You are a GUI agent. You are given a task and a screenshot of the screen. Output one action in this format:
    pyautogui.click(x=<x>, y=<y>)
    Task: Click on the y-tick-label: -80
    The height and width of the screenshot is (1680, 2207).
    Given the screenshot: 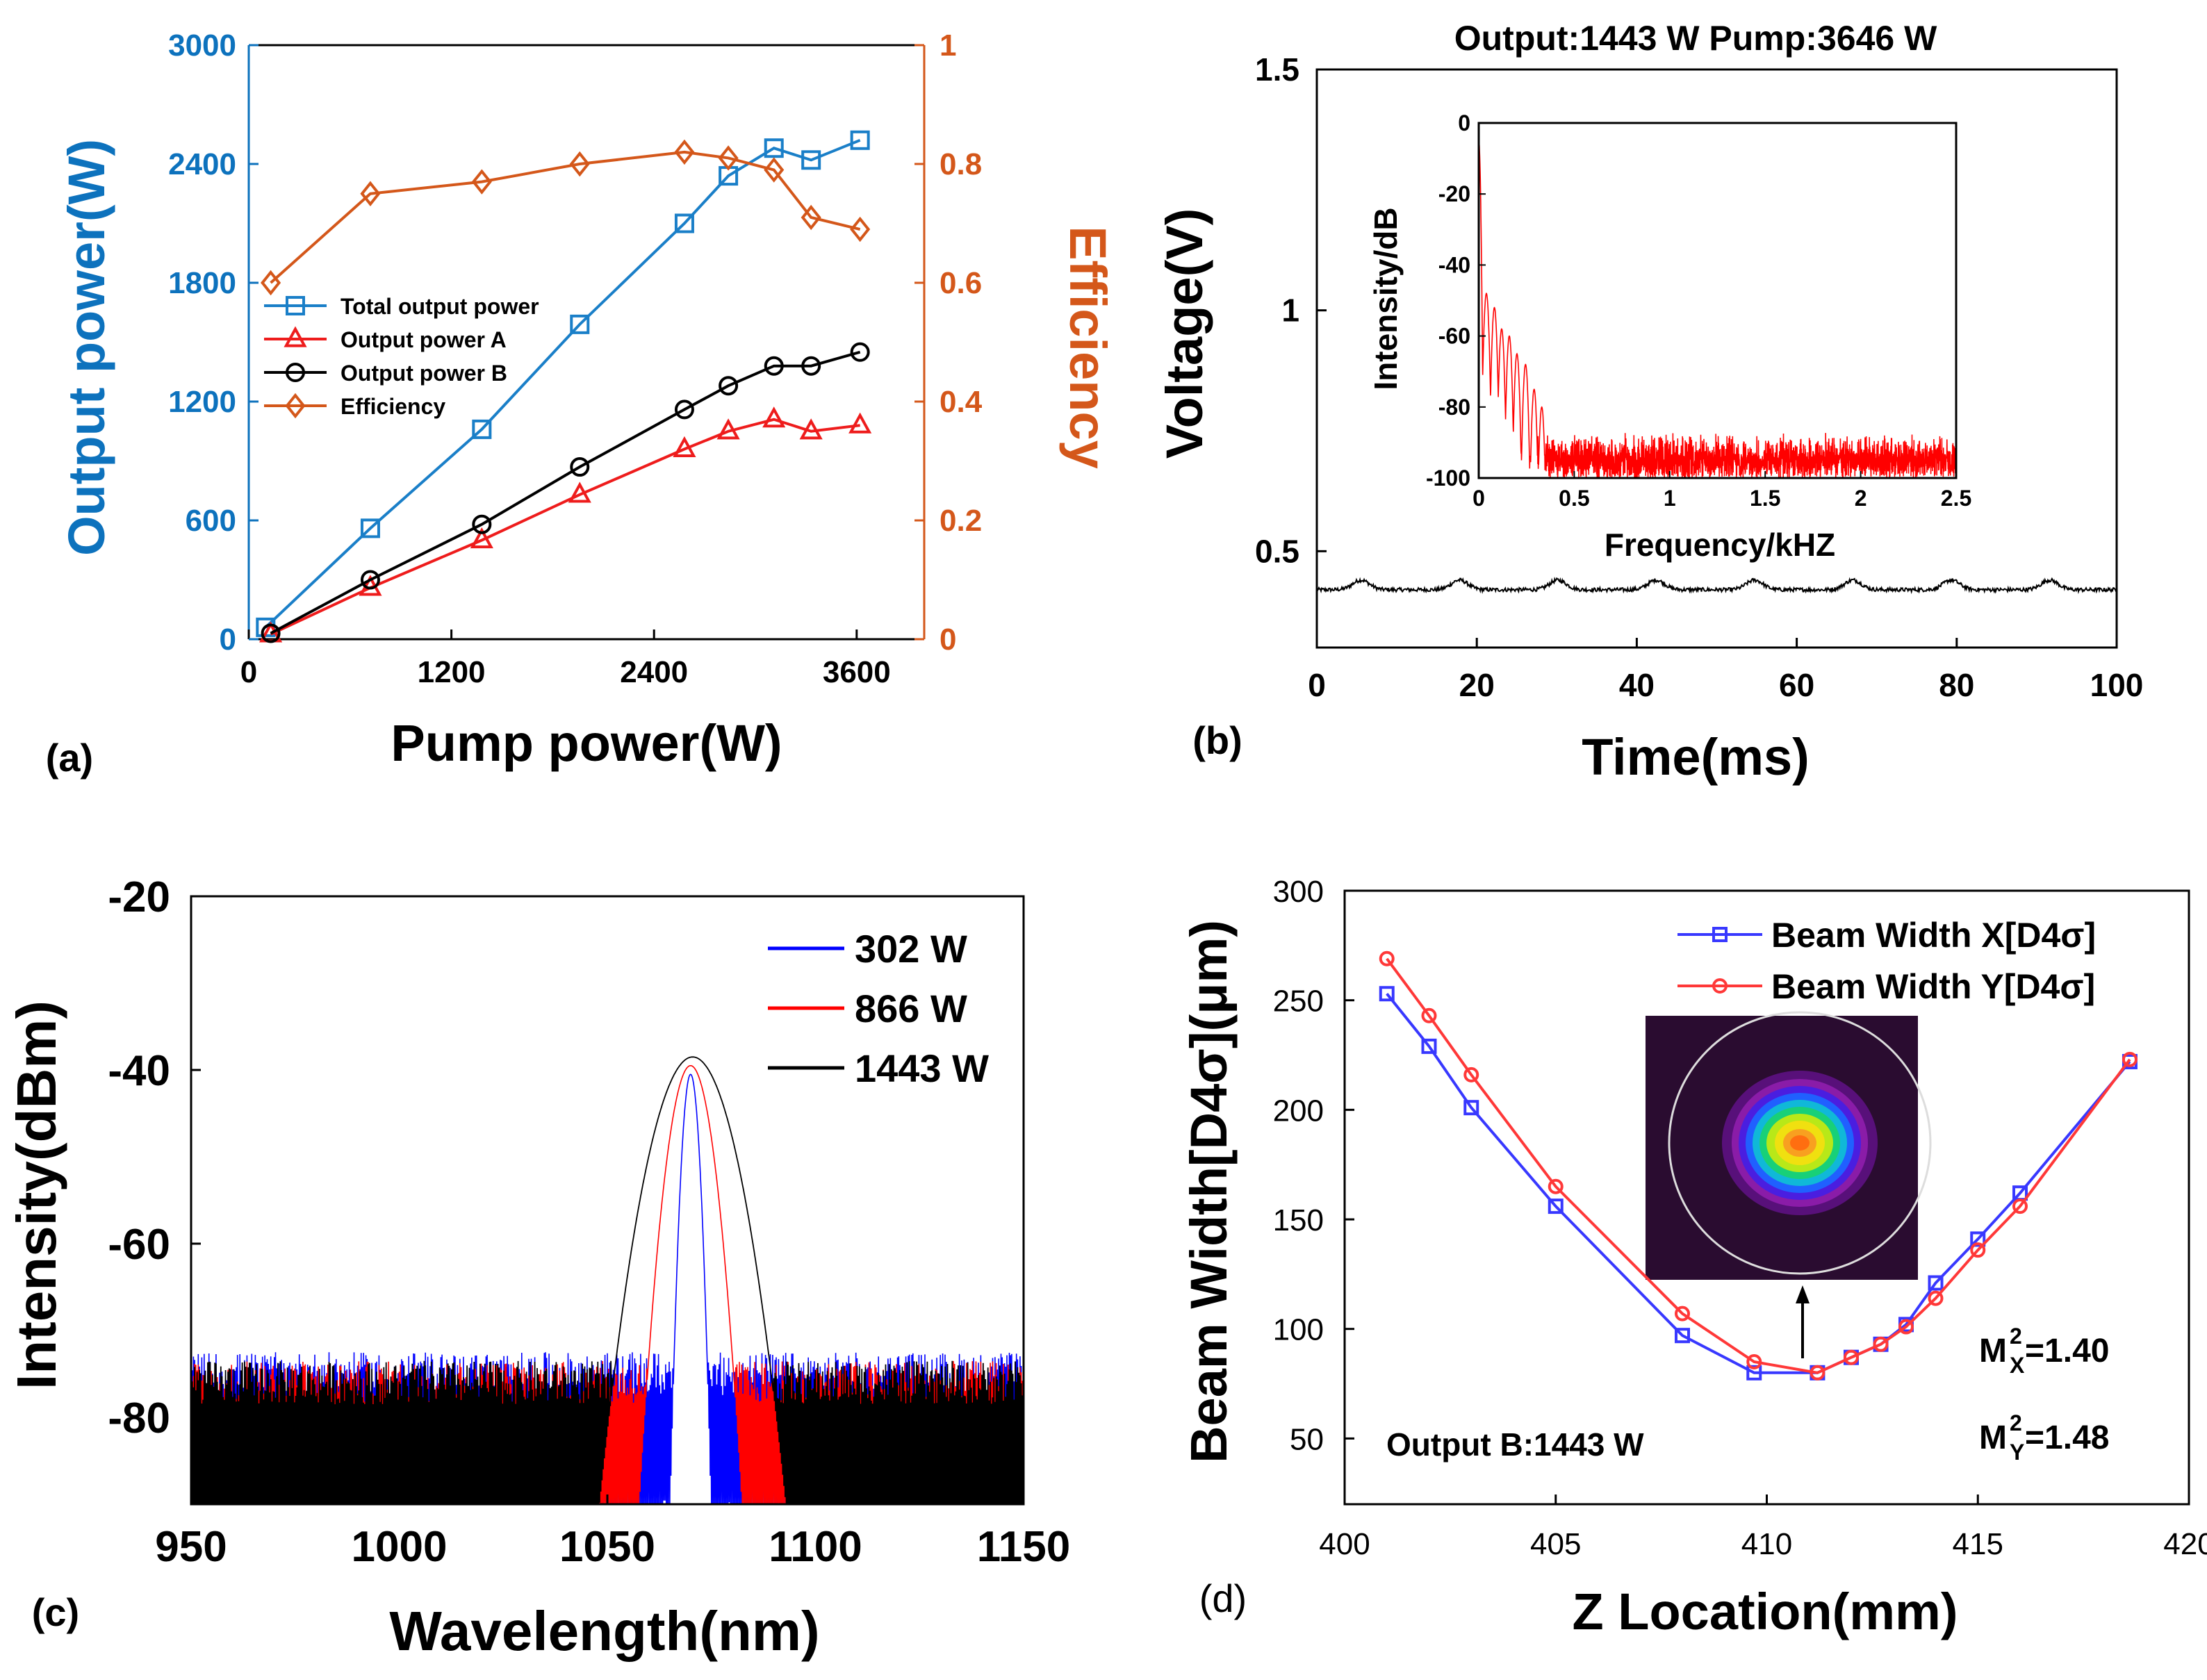 What is the action you would take?
    pyautogui.click(x=139, y=1418)
    